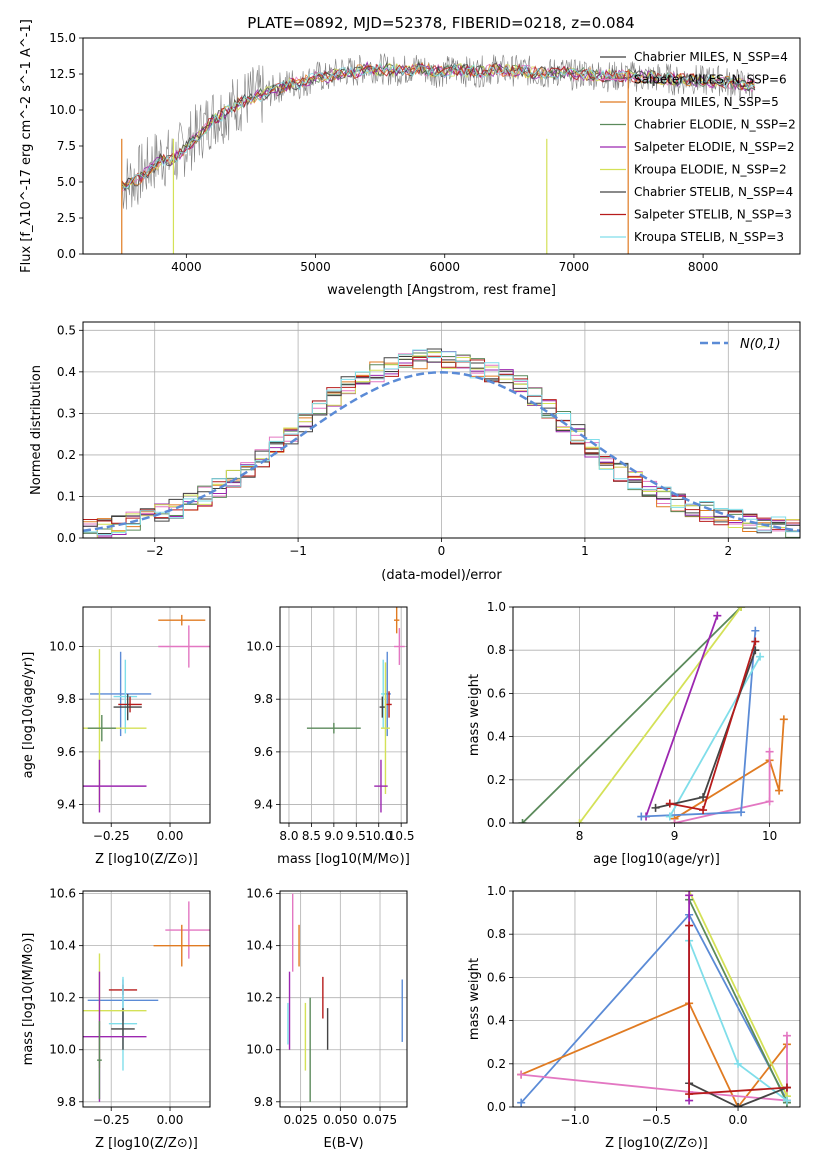  I want to click on x-axis-label: age [log10(age/yr)], so click(656, 859).